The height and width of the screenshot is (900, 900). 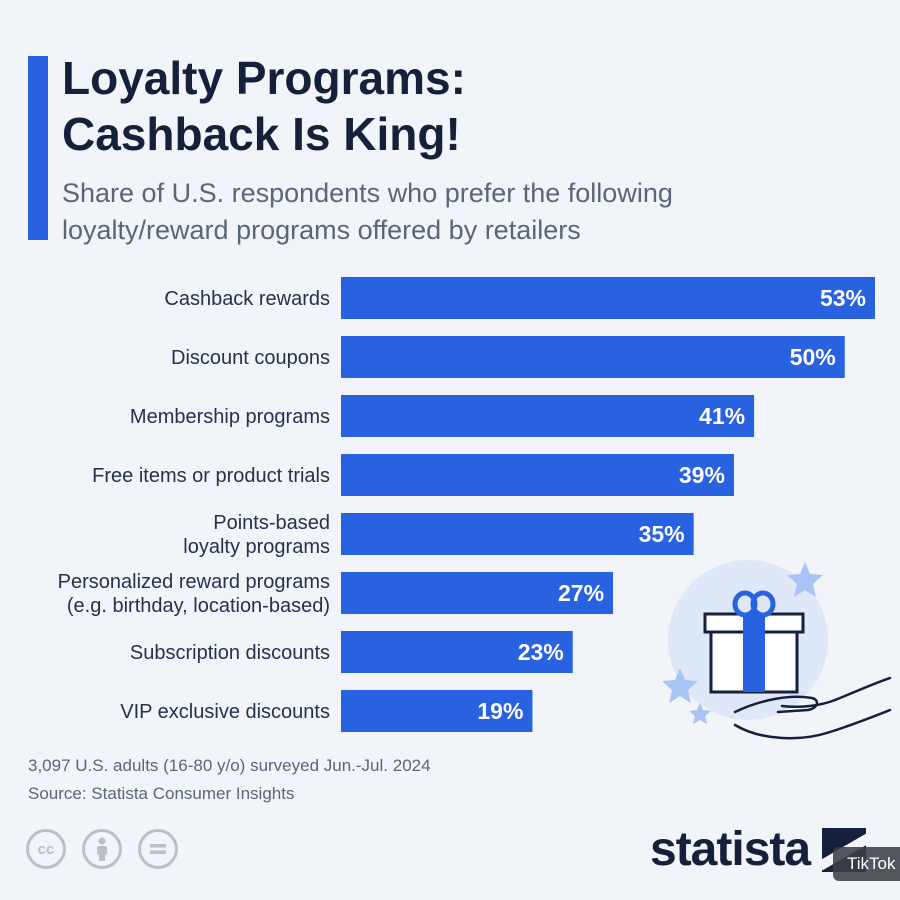 What do you see at coordinates (843, 298) in the screenshot?
I see `data-label: 53%` at bounding box center [843, 298].